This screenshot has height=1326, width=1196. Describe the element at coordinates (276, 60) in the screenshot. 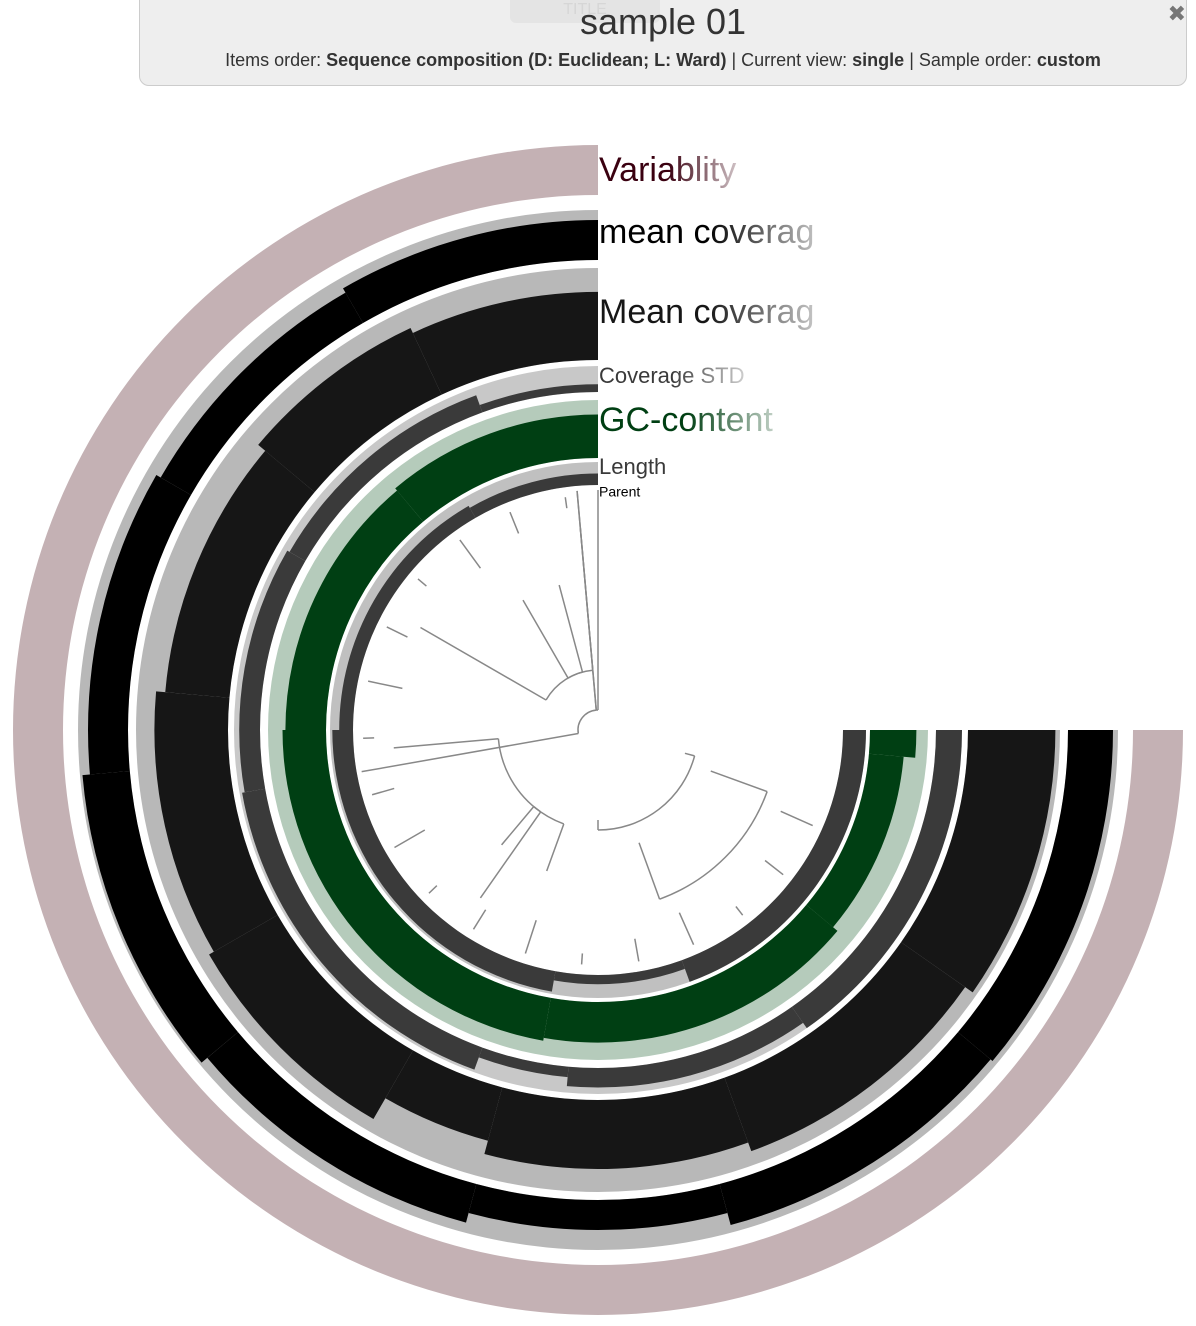

I see `subtitle-part: Items order:` at that location.